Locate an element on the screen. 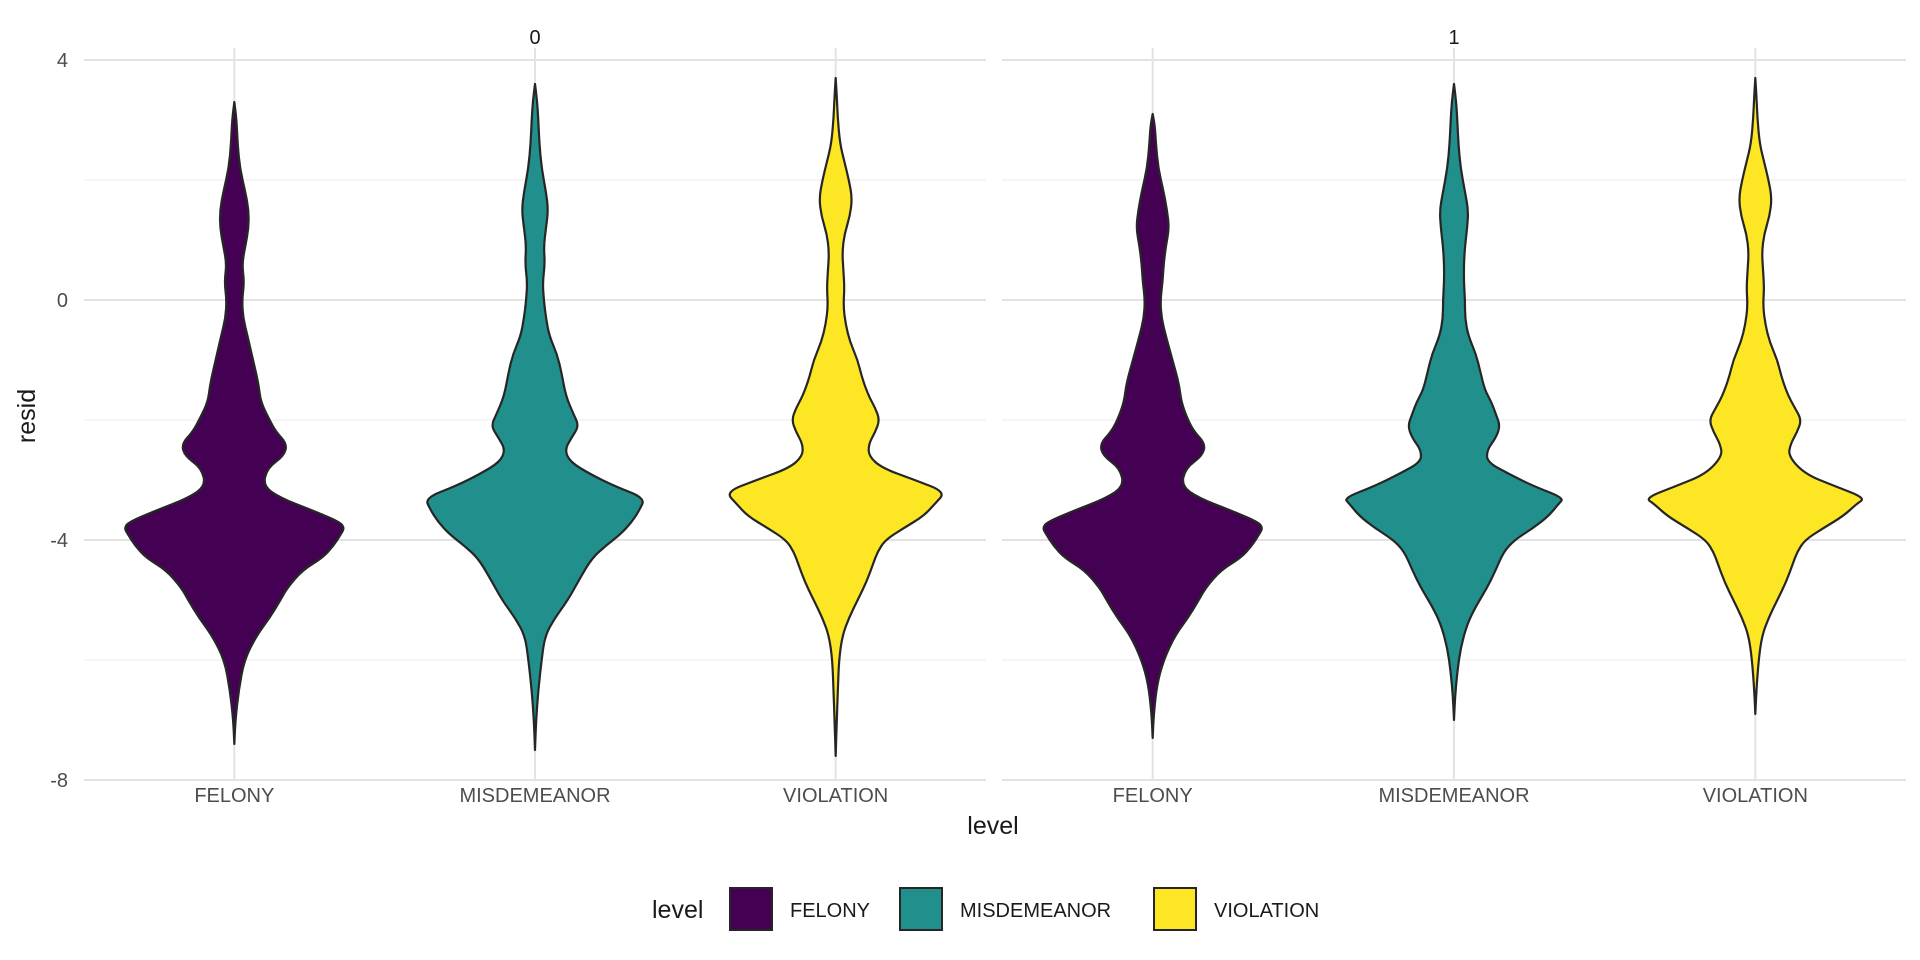  legend: level FELONY MISDEMEANOR VIOLATION is located at coordinates (985, 909).